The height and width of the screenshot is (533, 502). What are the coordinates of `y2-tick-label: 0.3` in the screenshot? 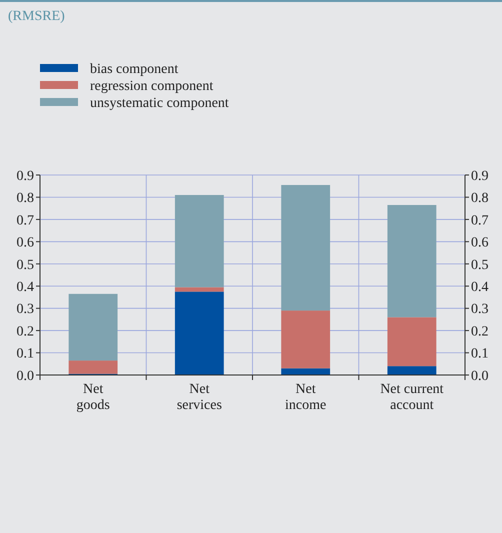 It's located at (479, 310).